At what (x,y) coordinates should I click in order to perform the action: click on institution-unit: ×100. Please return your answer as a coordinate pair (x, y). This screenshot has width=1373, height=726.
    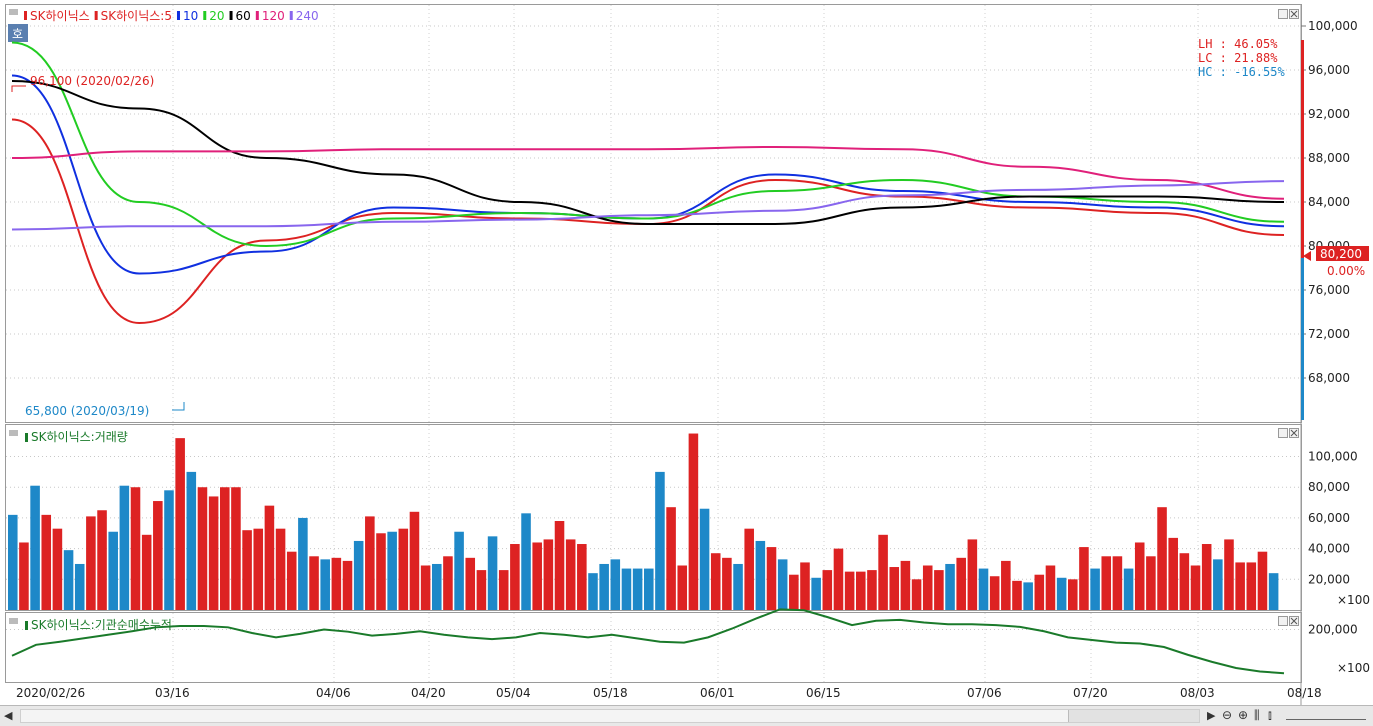
    Looking at the image, I should click on (1353, 668).